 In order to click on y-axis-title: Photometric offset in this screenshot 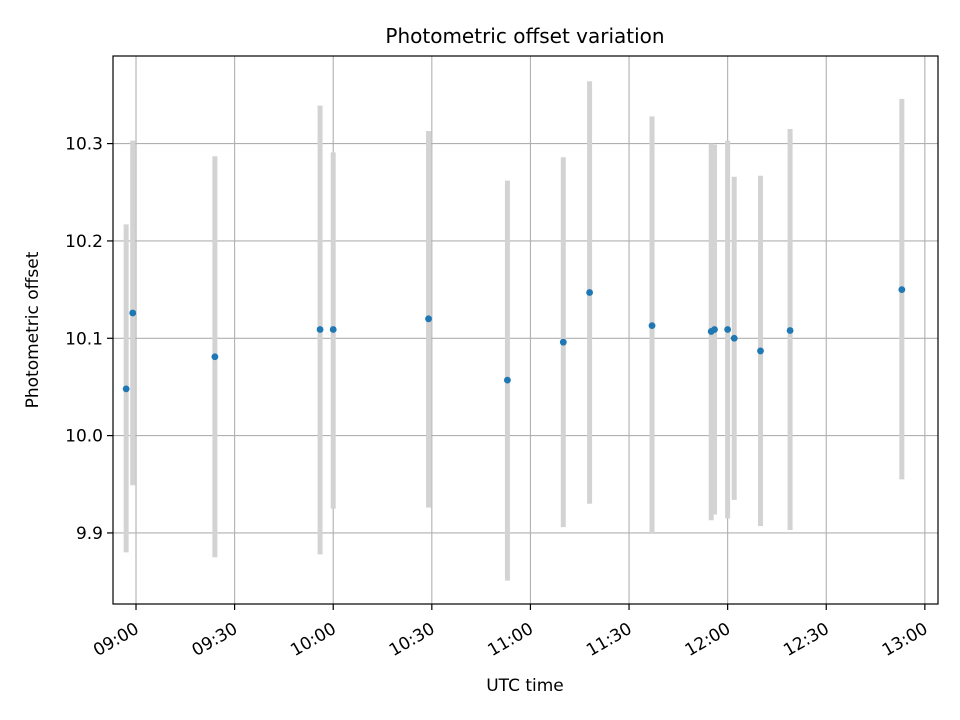, I will do `click(33, 329)`.